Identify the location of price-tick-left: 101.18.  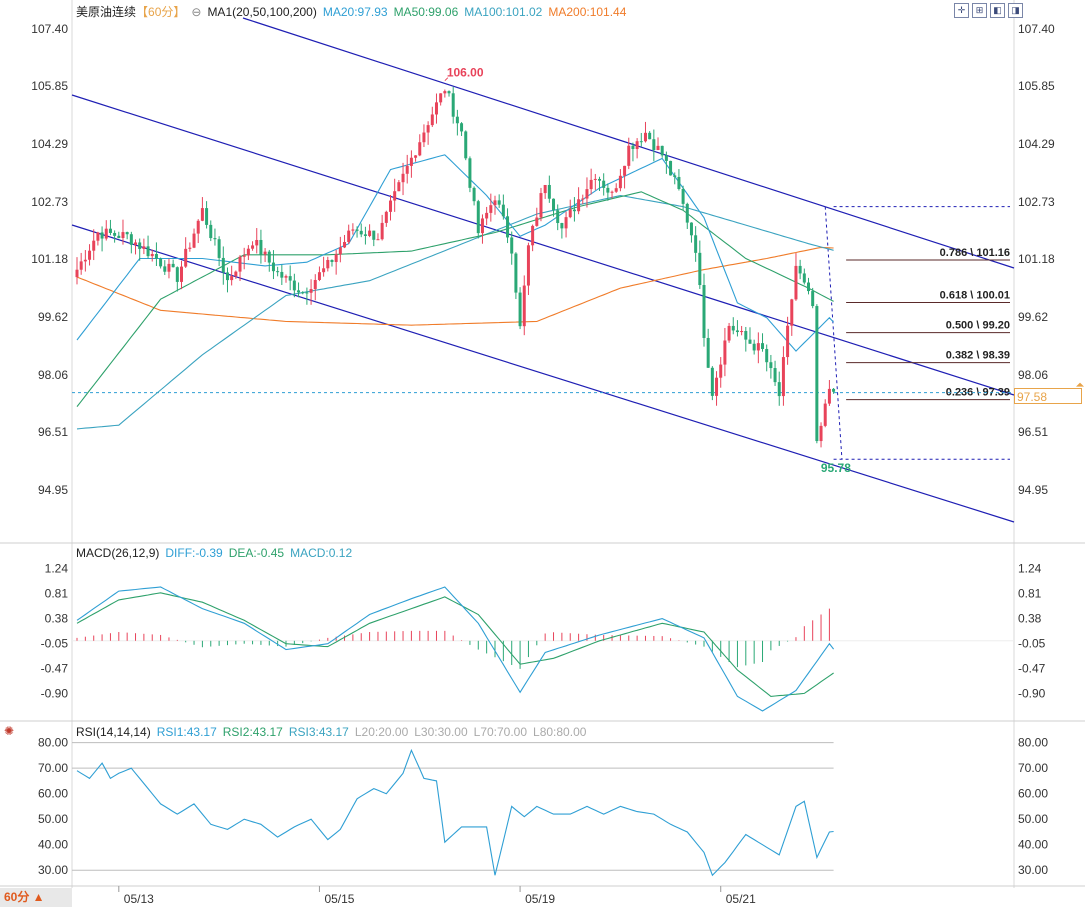
(49, 259).